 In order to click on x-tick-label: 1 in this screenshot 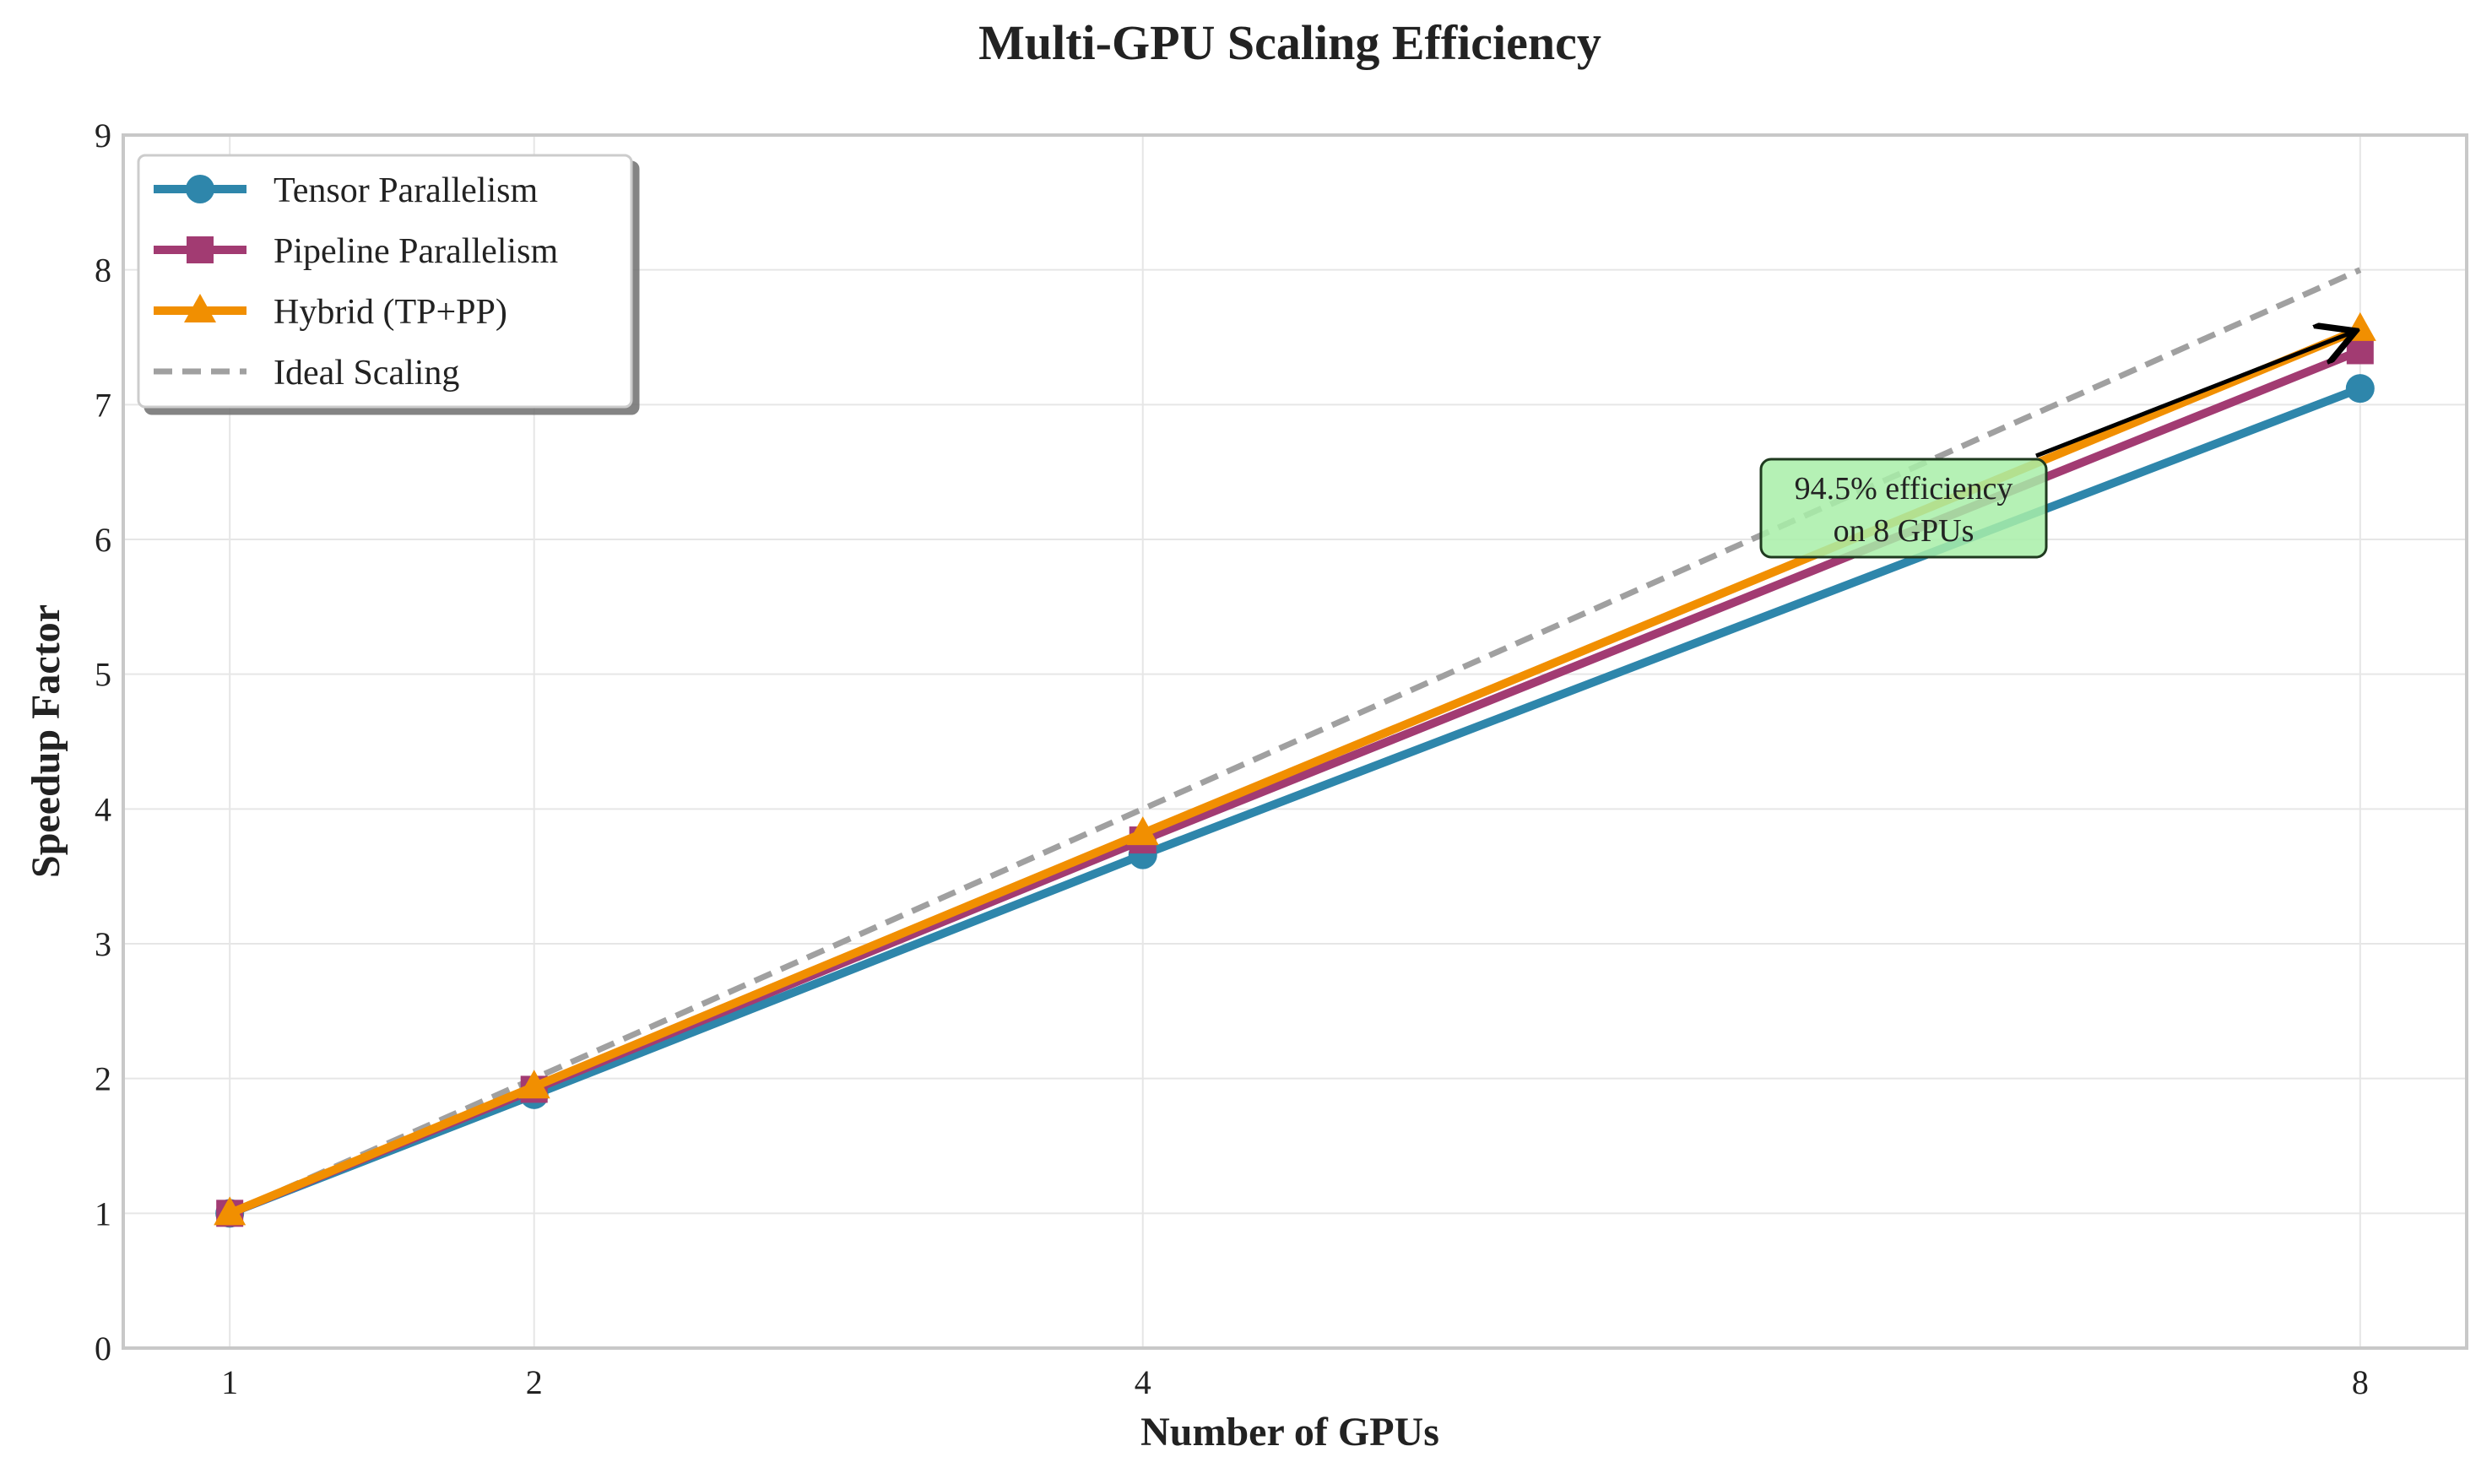, I will do `click(230, 1382)`.